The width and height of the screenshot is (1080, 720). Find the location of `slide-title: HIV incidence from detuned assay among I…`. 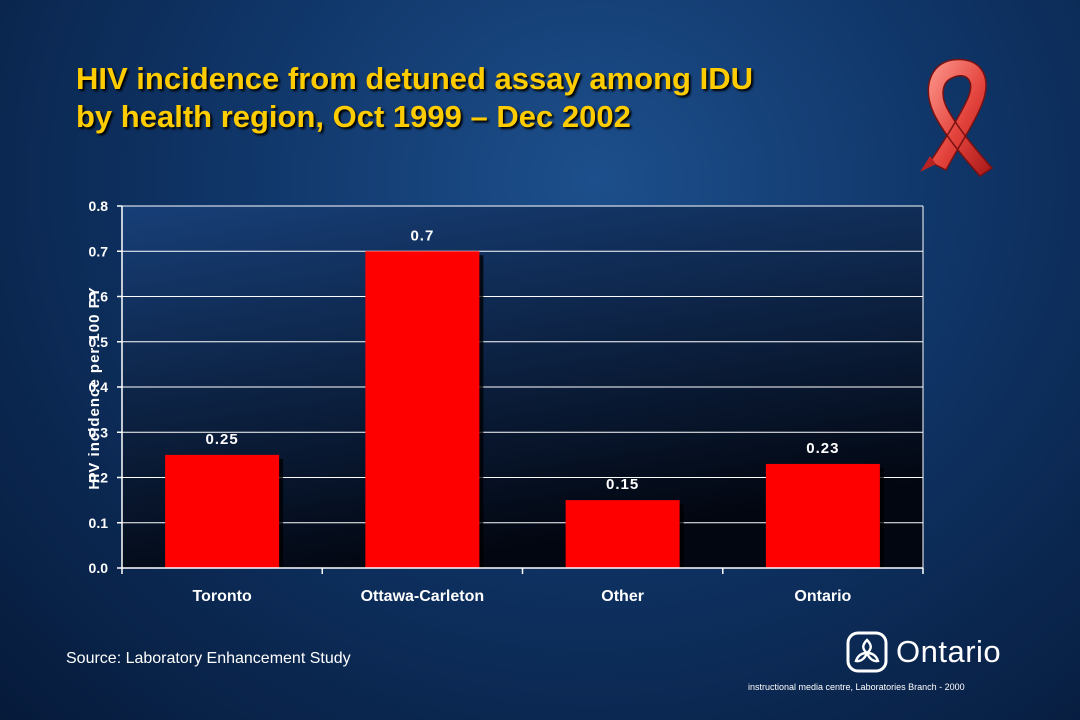

slide-title: HIV incidence from detuned assay among I… is located at coordinates (496, 98).